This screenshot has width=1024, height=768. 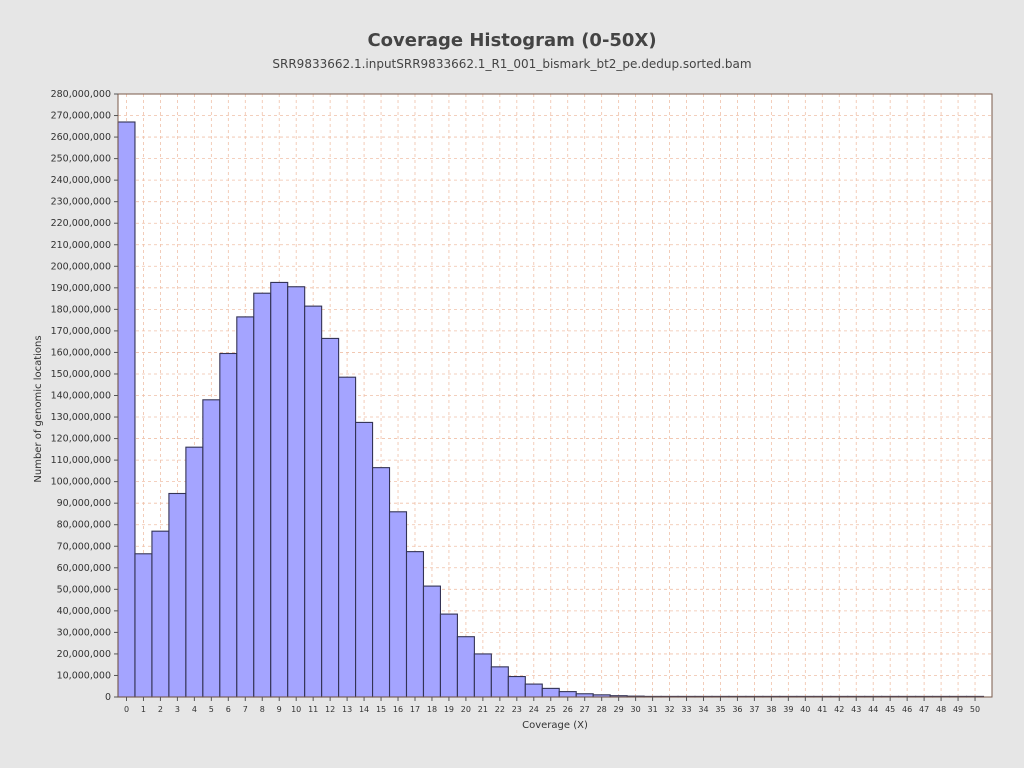 I want to click on x-tick-label: 7, so click(x=245, y=709).